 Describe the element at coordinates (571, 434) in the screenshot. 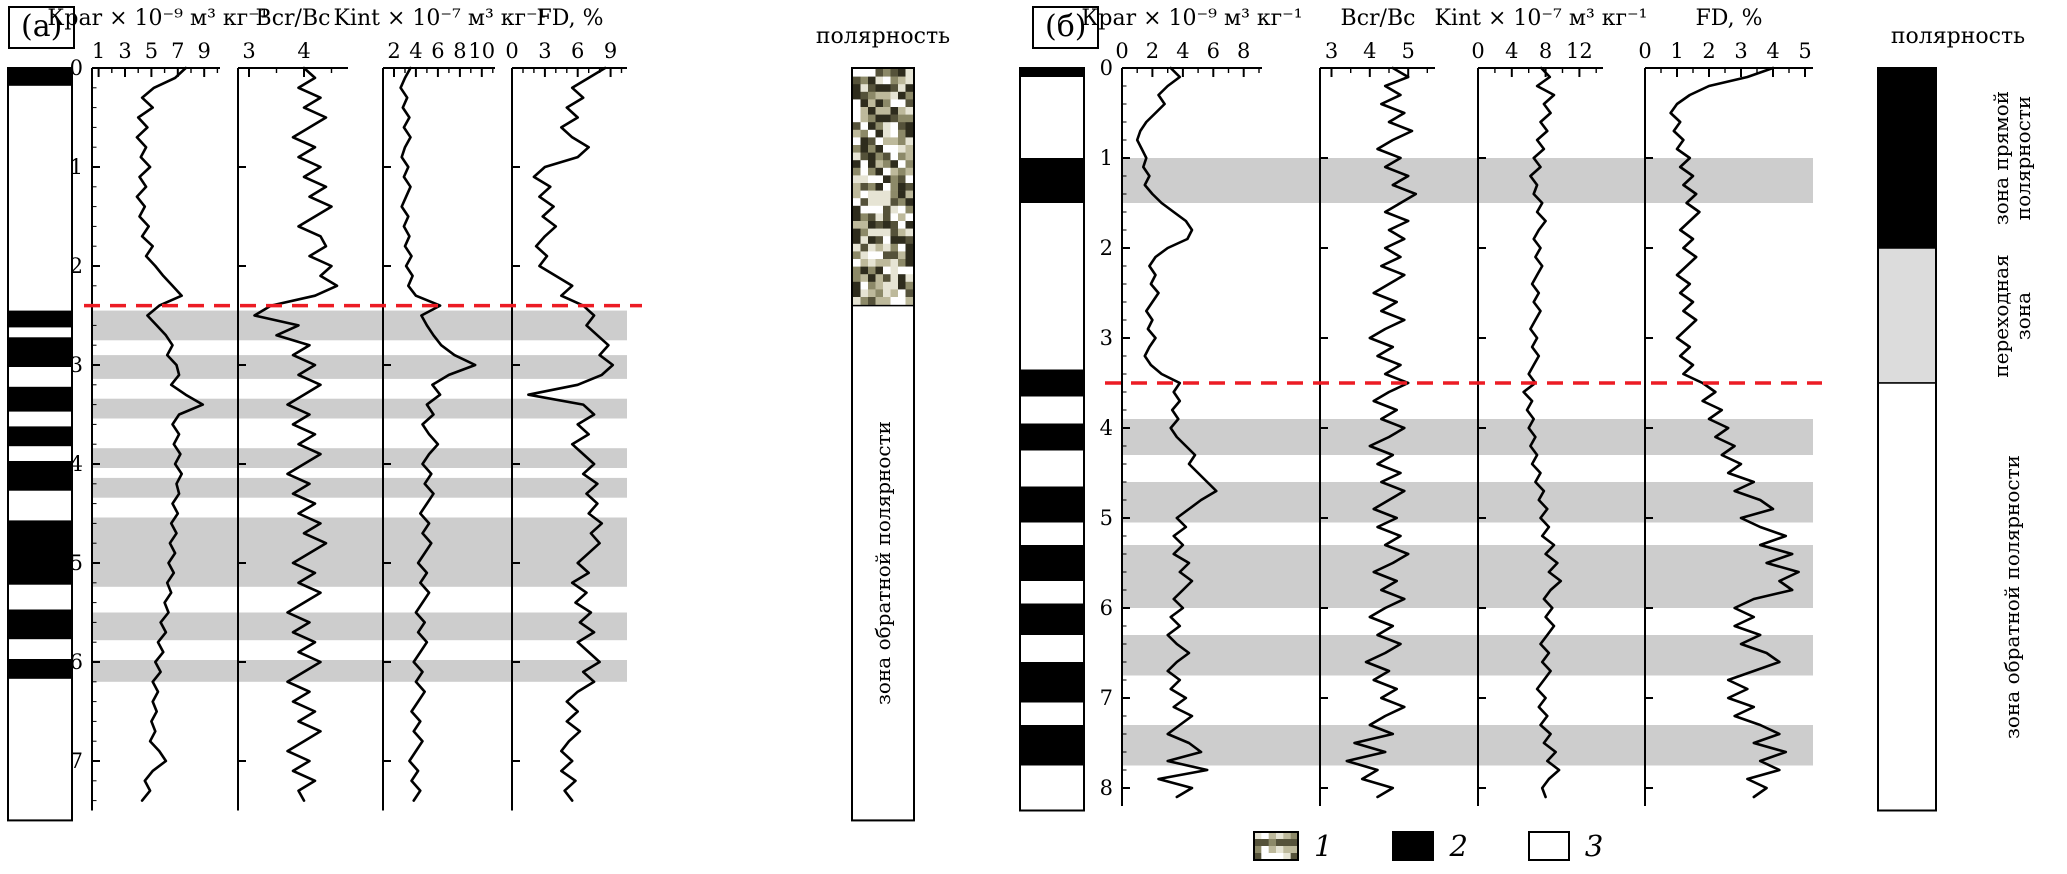

I see `curve-fd-a` at that location.